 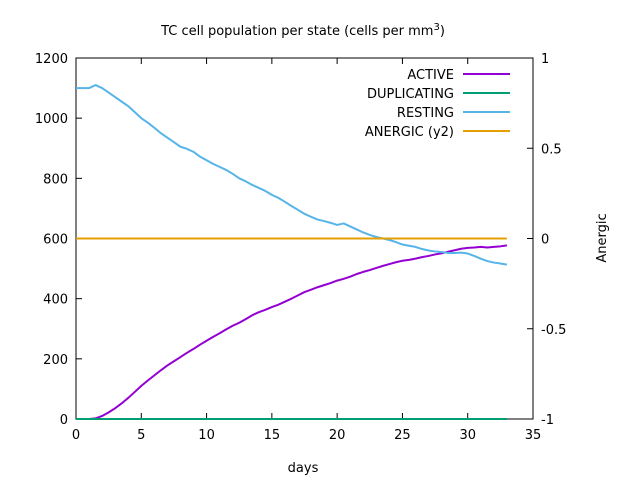 I want to click on x-tick-label: 25, so click(x=402, y=435).